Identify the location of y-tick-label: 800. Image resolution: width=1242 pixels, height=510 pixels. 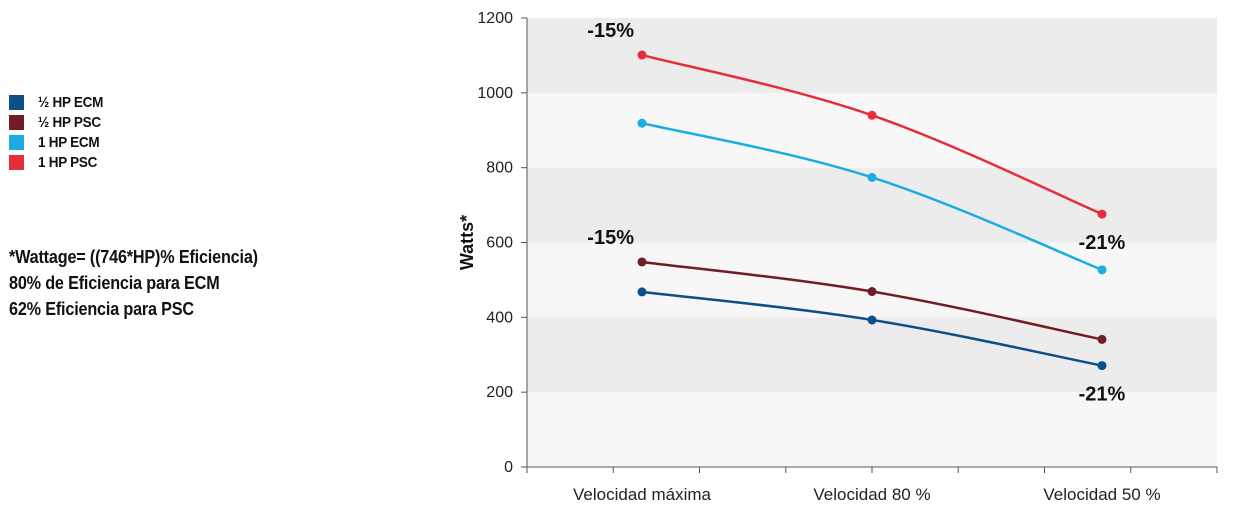
(499, 168).